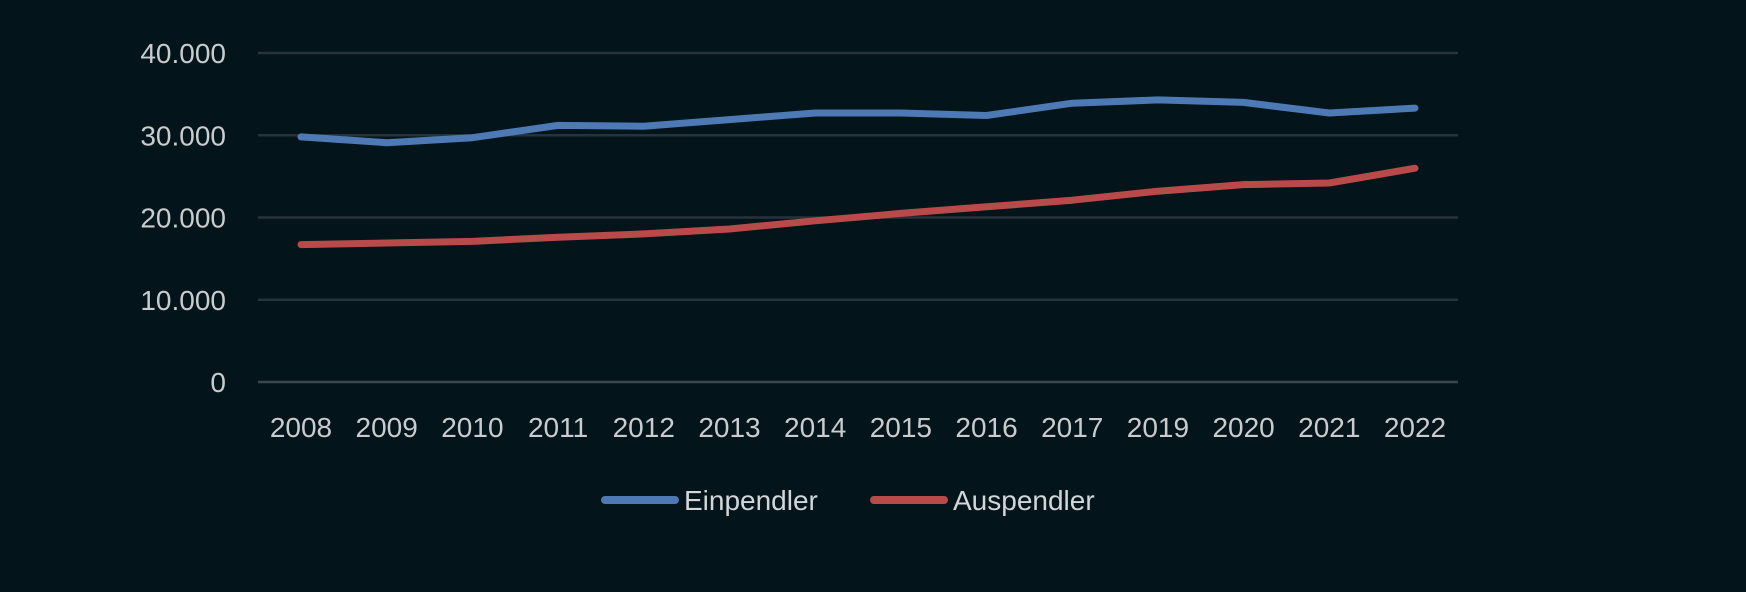 The height and width of the screenshot is (592, 1746). I want to click on legend: Einpendler Auspendler, so click(848, 500).